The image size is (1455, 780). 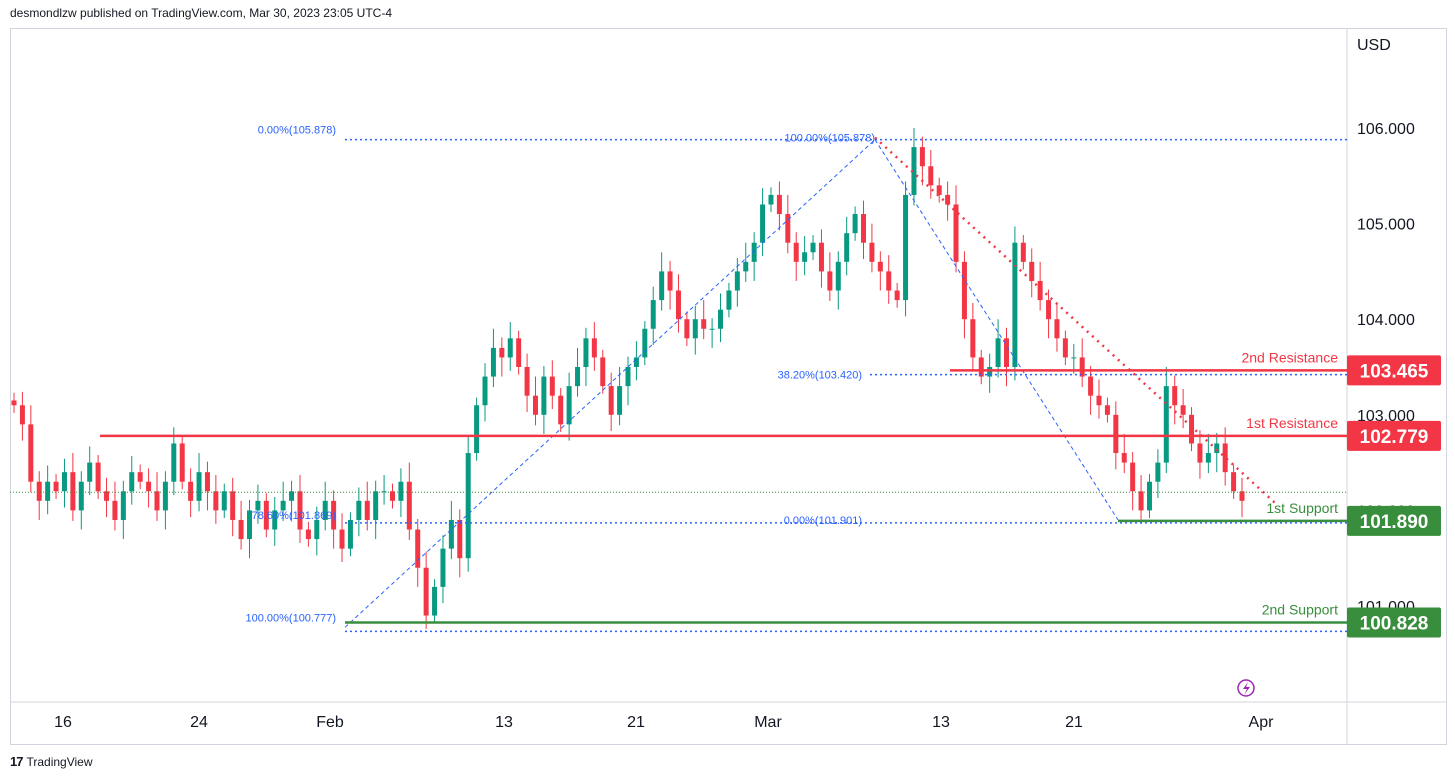 What do you see at coordinates (1386, 129) in the screenshot?
I see `y-tick-label: 106.000` at bounding box center [1386, 129].